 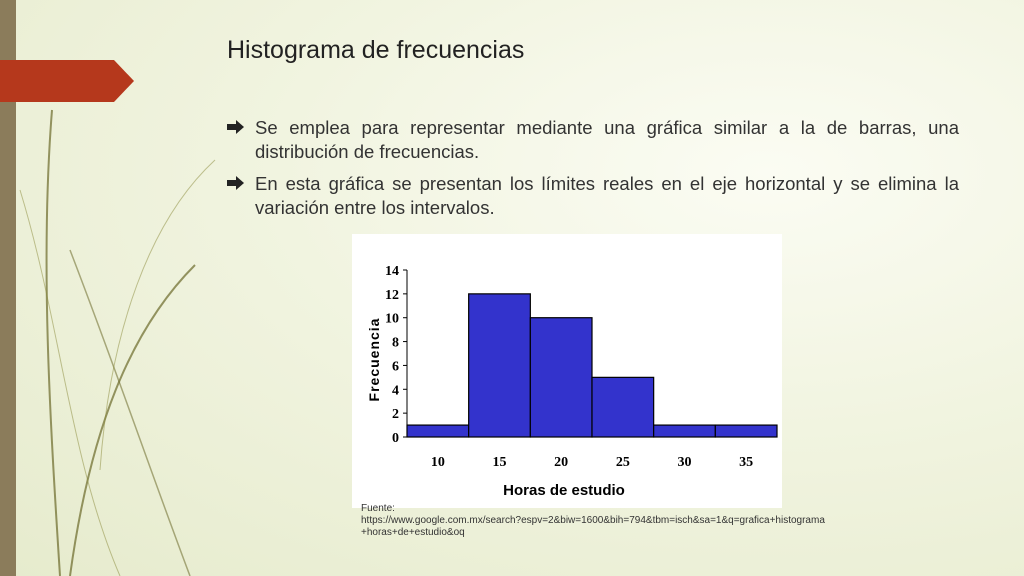 What do you see at coordinates (395, 414) in the screenshot?
I see `y-tick-label: 2` at bounding box center [395, 414].